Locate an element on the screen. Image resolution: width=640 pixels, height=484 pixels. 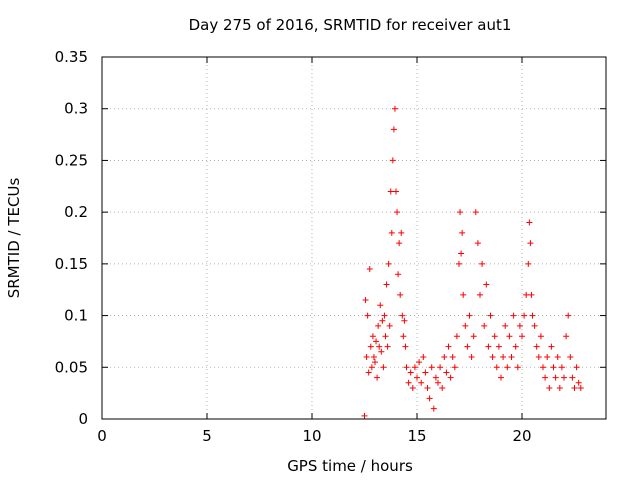
x-tick-label: 20 is located at coordinates (521, 436).